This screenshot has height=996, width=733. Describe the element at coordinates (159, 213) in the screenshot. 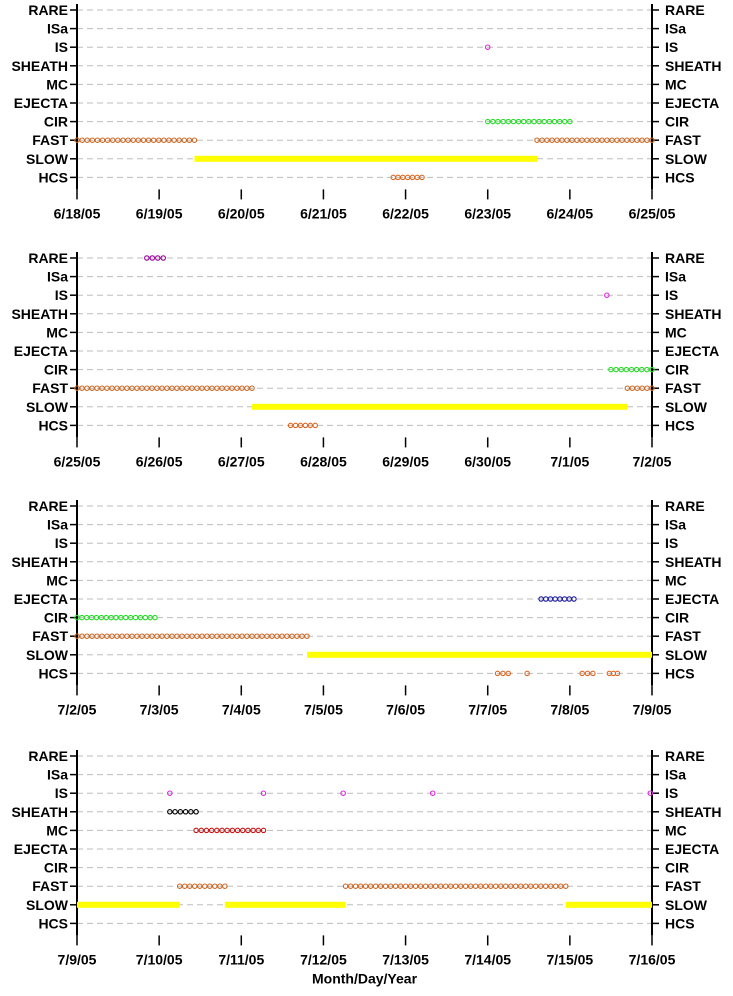

I see `x-tick-label: 6/19/05` at that location.